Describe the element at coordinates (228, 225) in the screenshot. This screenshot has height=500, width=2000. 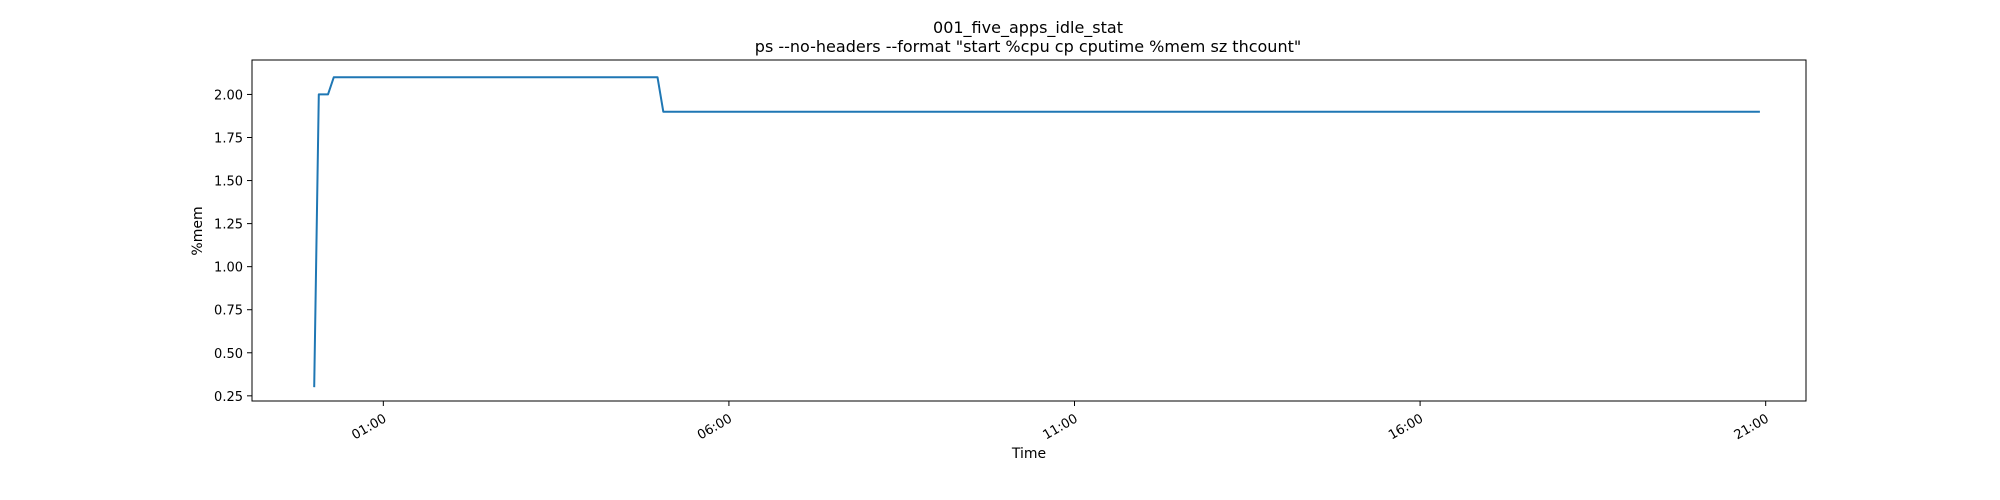
I see `y-tick-label: 1.25` at that location.